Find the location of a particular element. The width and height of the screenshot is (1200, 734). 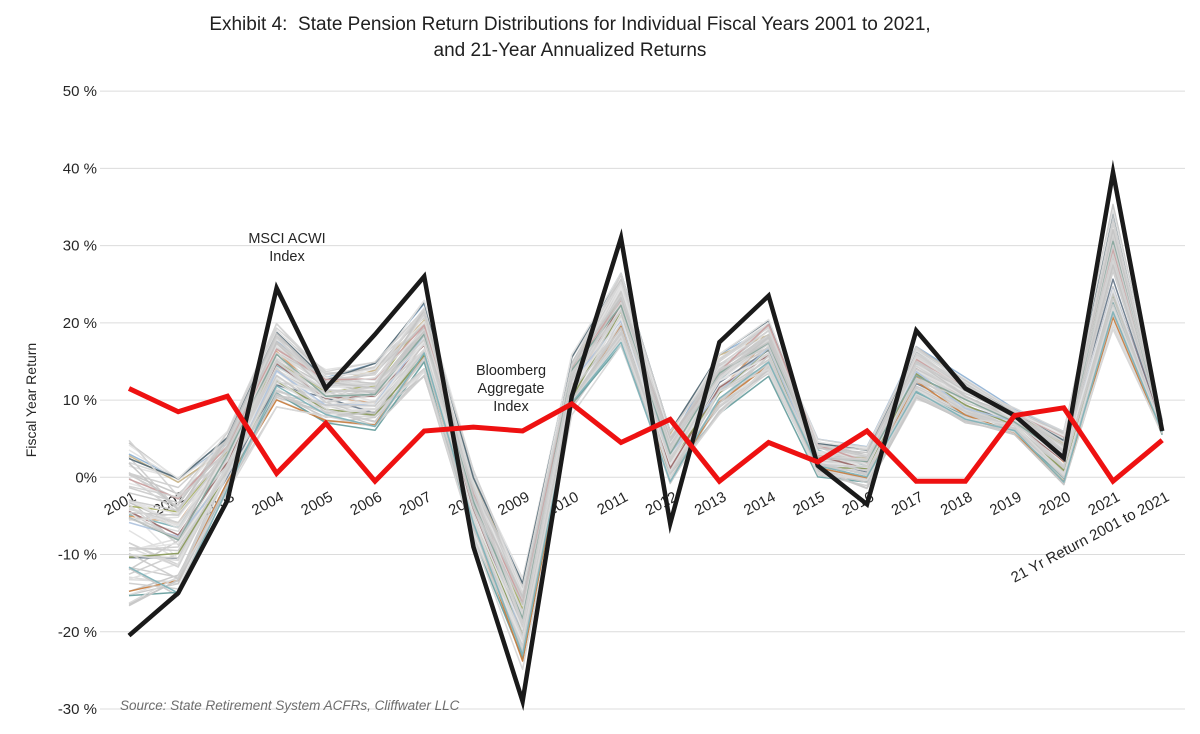

x-tick-label: 2015 is located at coordinates (808, 504).